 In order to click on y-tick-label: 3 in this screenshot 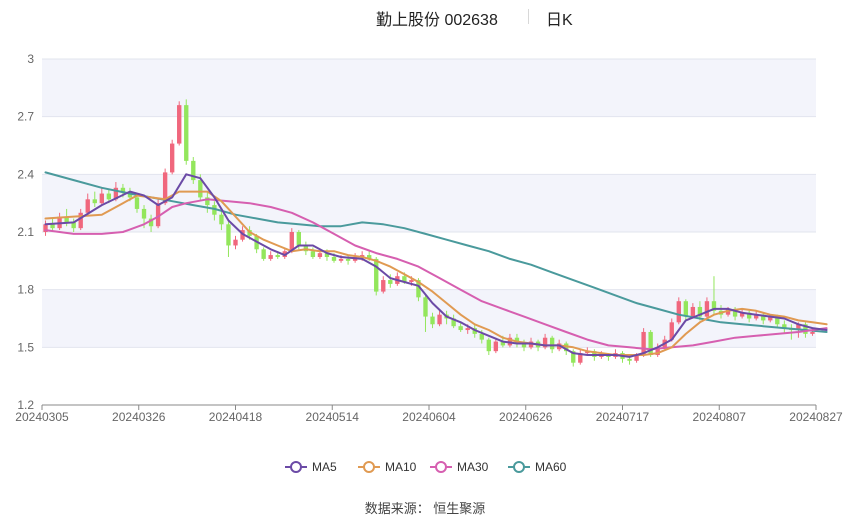, I will do `click(30, 59)`.